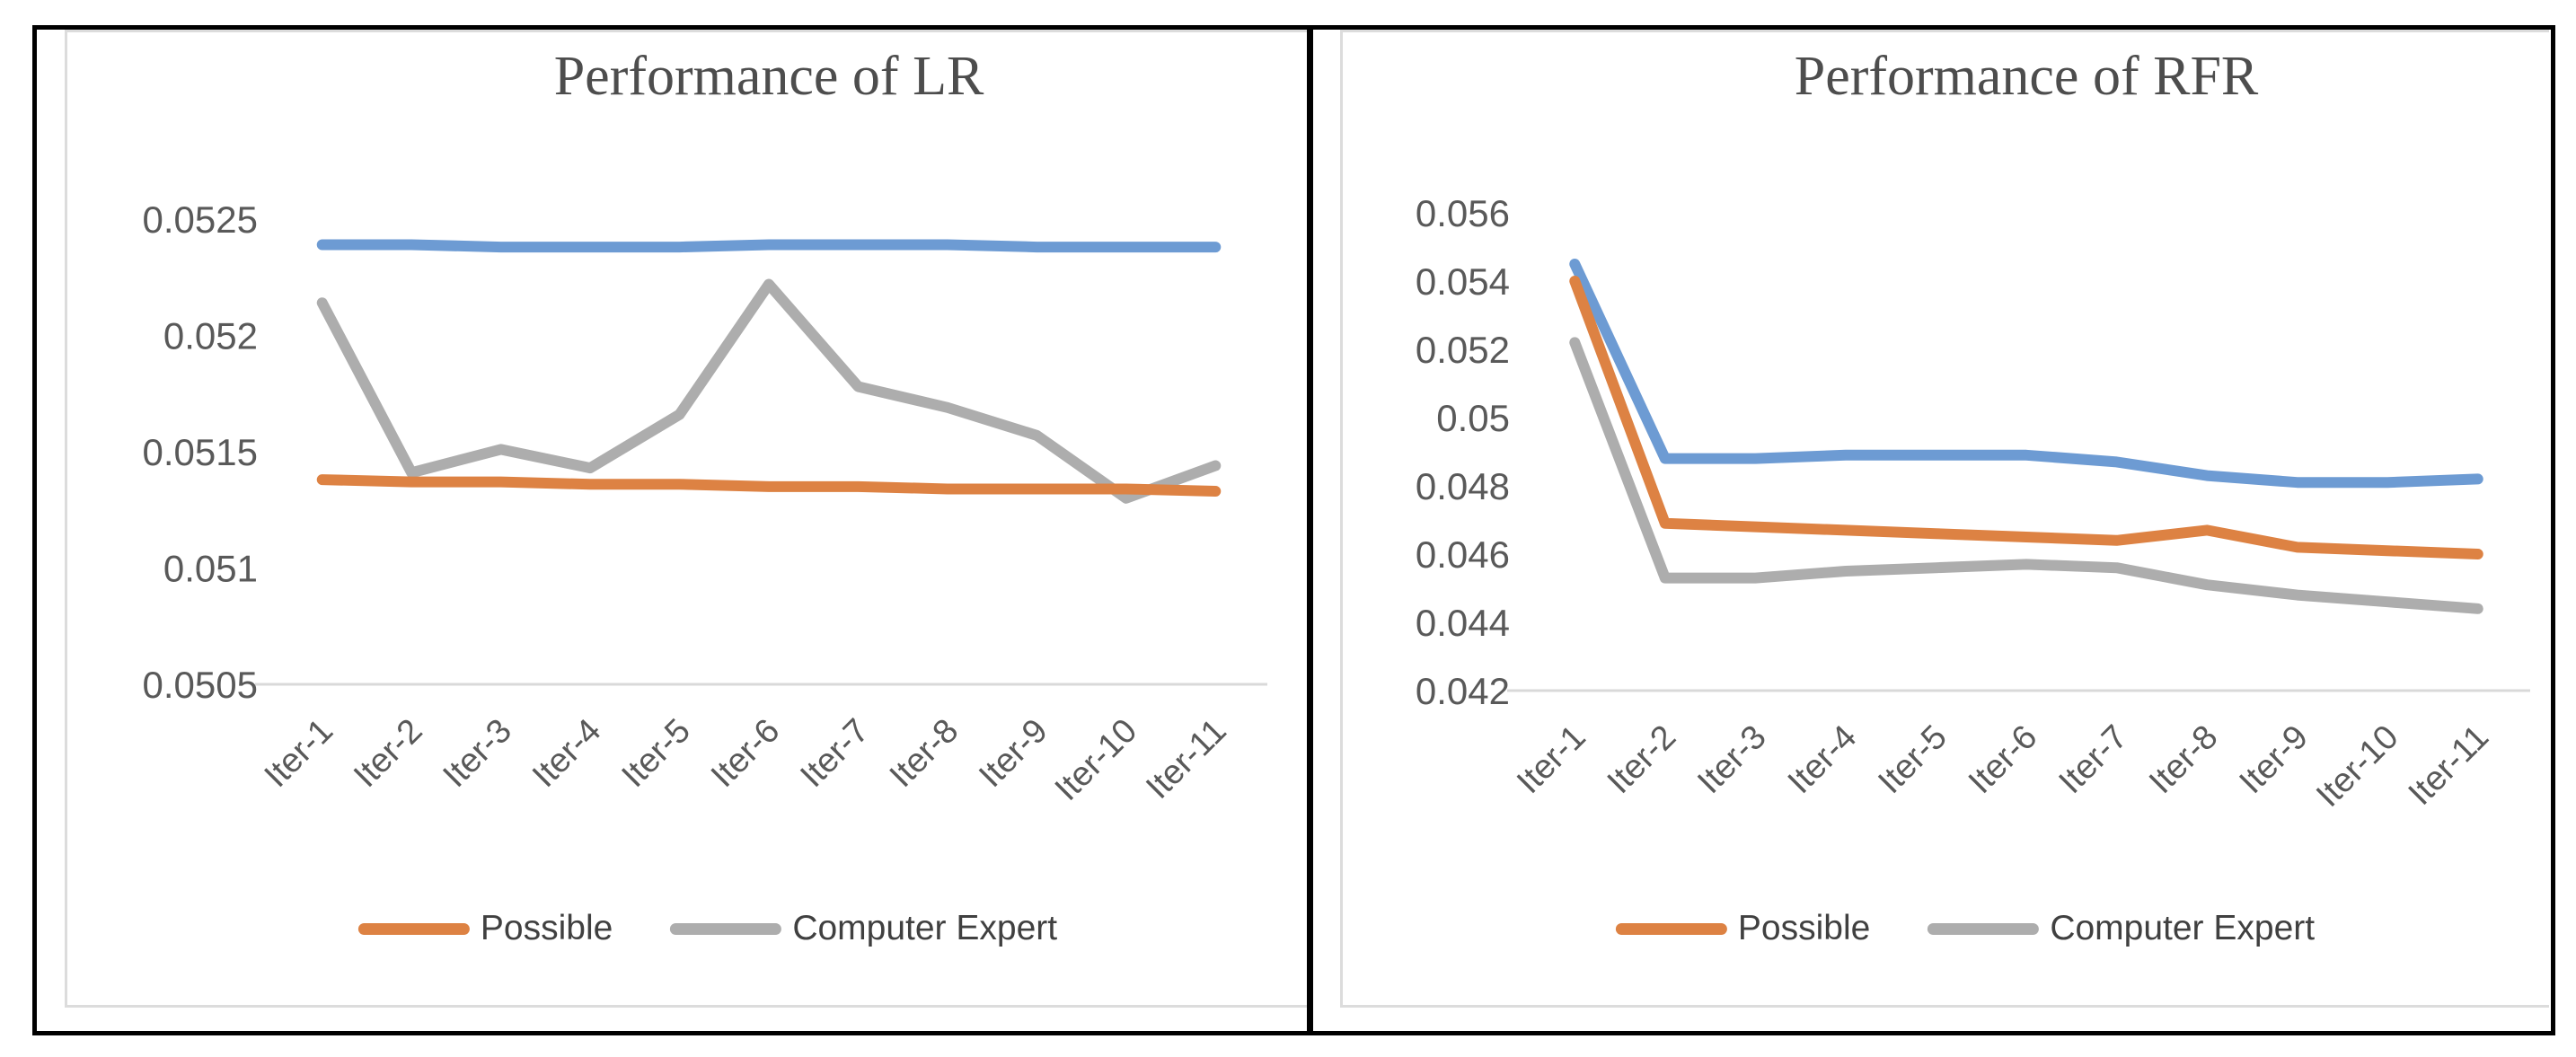 This screenshot has width=2576, height=1057. Describe the element at coordinates (200, 452) in the screenshot. I see `y-axis-tick-label: 0.0515` at that location.